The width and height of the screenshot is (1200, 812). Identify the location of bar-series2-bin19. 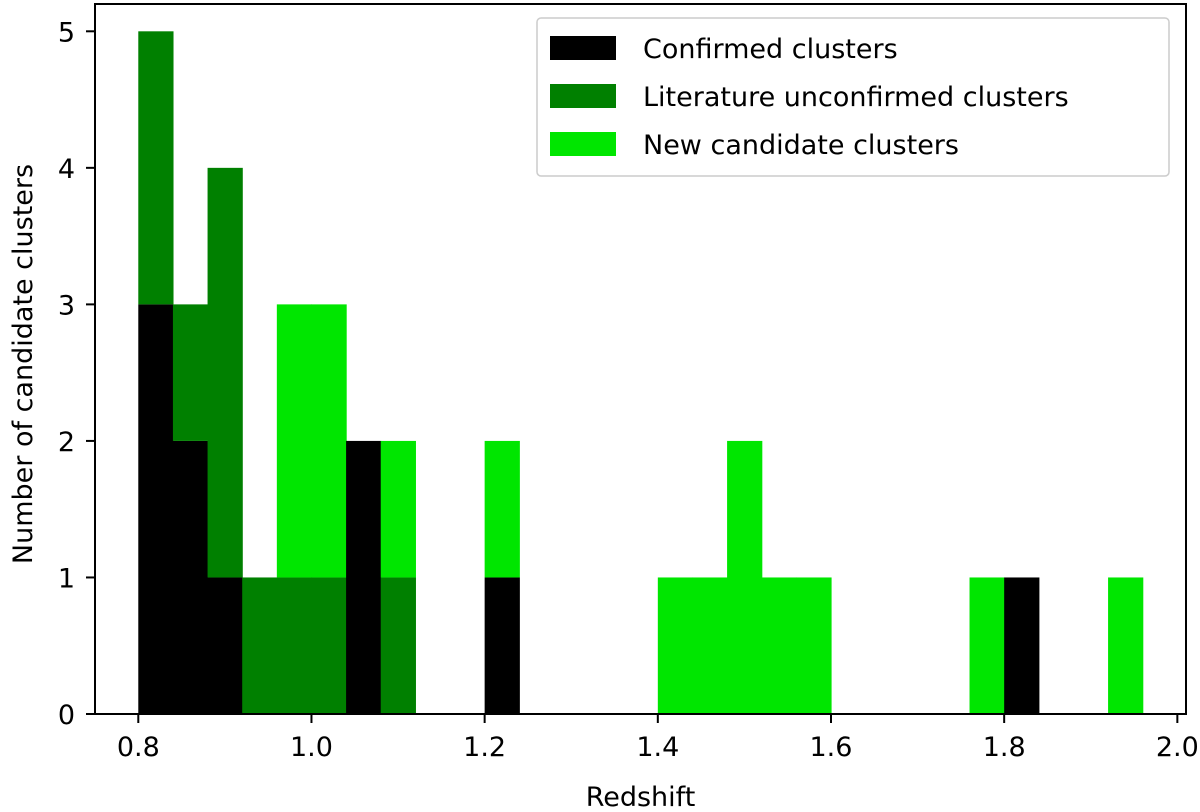
(814, 645).